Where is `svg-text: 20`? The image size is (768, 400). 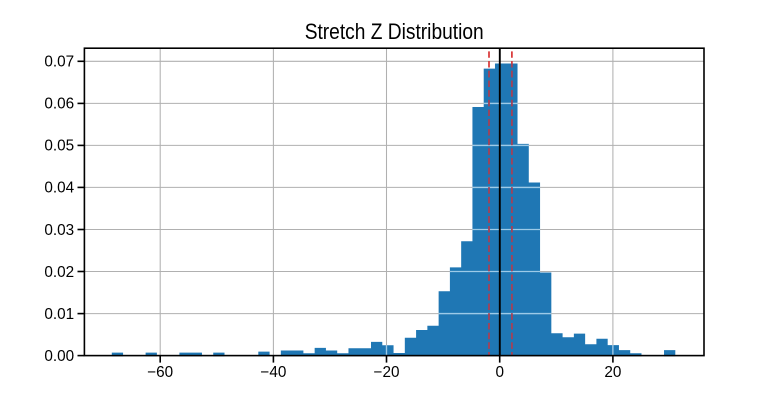
svg-text: 20 is located at coordinates (612, 372).